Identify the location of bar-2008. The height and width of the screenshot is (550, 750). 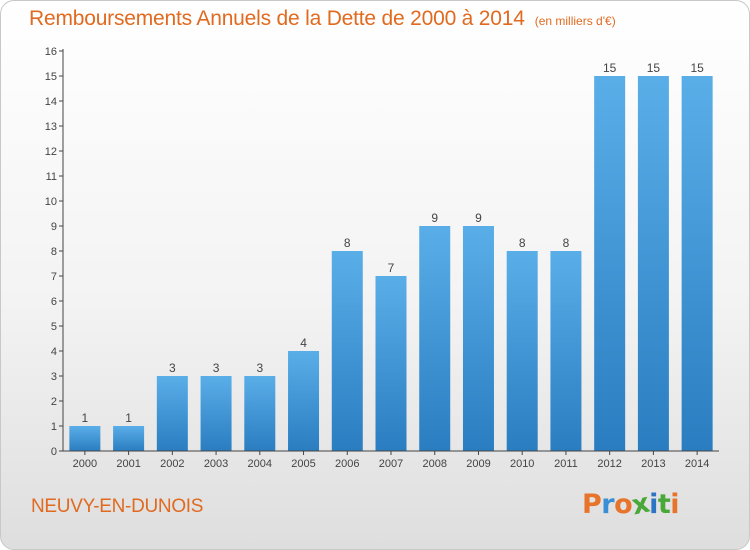
(435, 338).